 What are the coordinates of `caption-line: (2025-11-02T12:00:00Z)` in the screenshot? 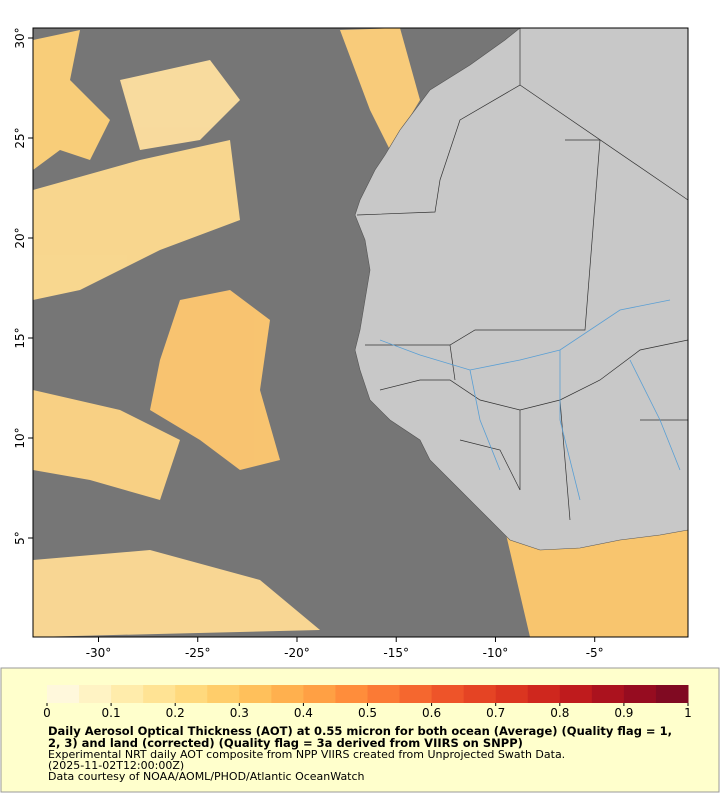 It's located at (116, 765).